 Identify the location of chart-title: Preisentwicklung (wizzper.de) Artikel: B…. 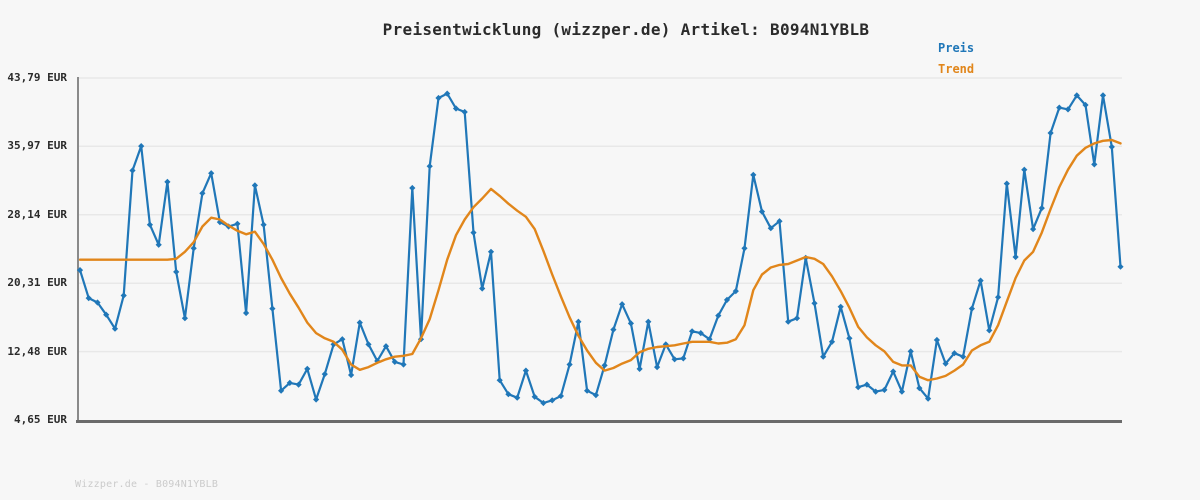
(626, 29).